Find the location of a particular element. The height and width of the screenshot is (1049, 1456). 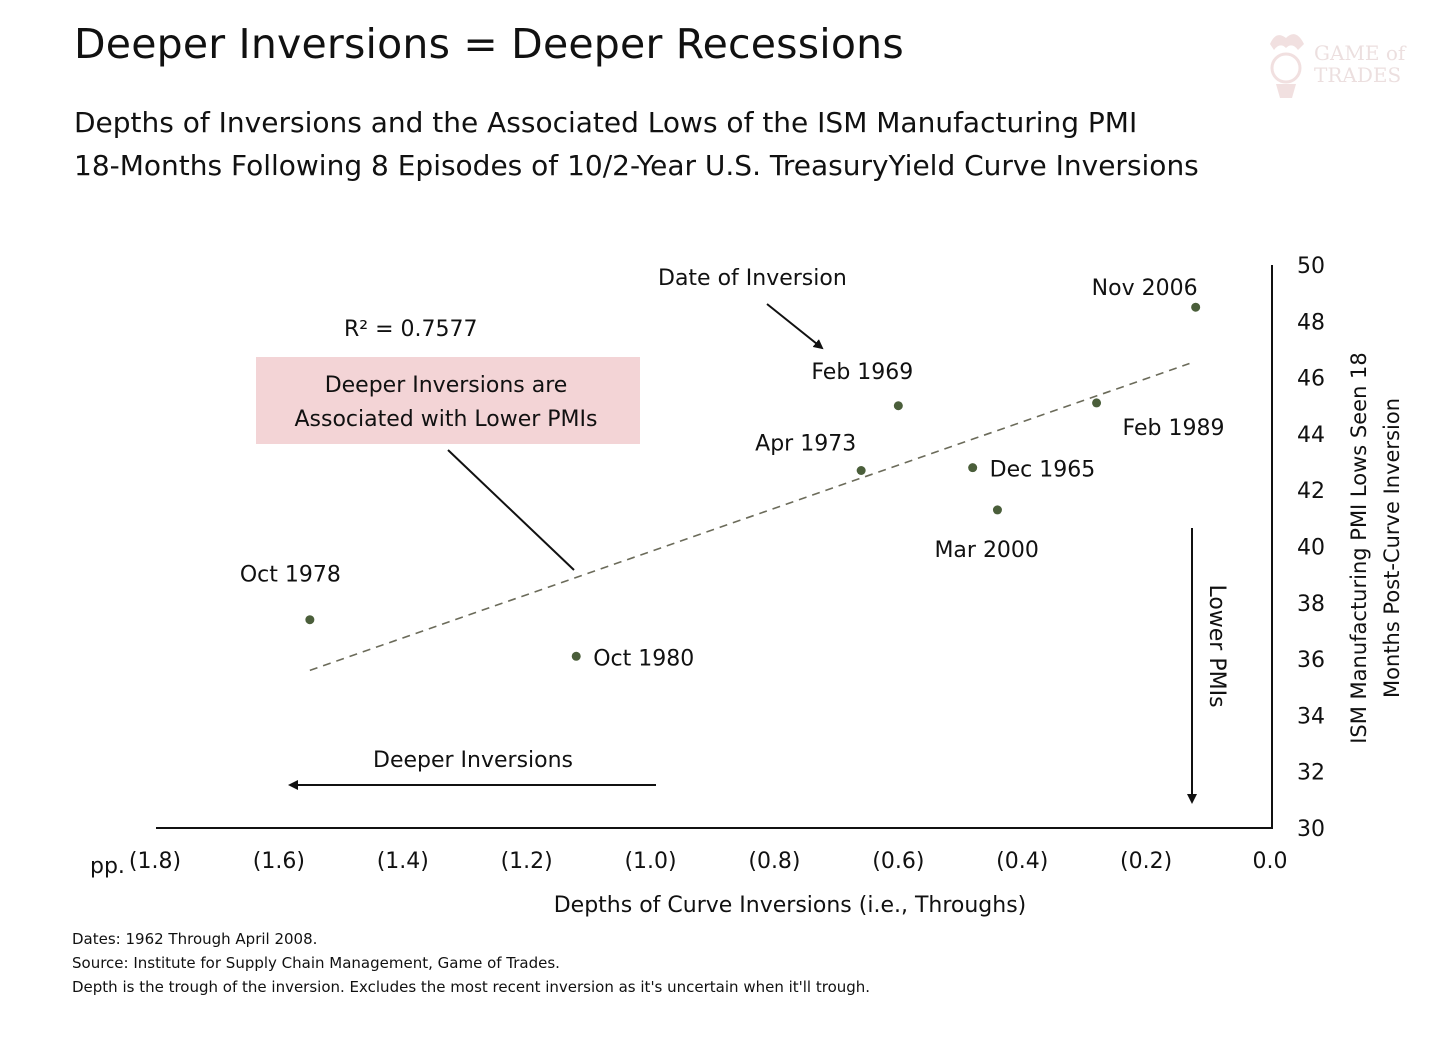

date-of-inversion-arrow is located at coordinates (795, 326).